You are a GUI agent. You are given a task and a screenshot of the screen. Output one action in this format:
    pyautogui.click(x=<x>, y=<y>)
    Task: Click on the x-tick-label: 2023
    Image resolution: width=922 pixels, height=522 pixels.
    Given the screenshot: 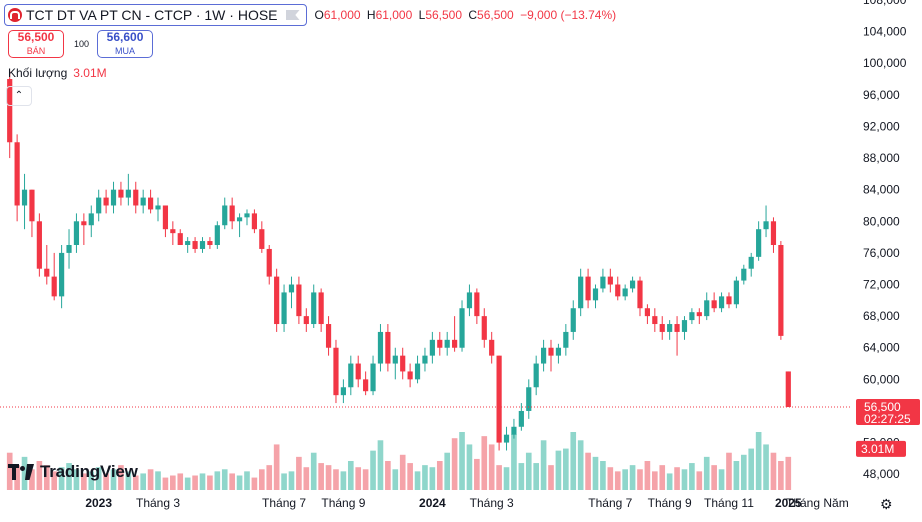 What is the action you would take?
    pyautogui.click(x=98, y=503)
    